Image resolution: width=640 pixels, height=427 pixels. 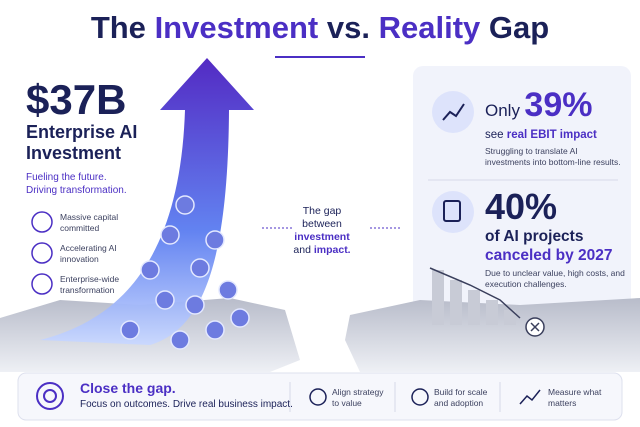 What do you see at coordinates (425, 397) in the screenshot?
I see `footer-icons` at bounding box center [425, 397].